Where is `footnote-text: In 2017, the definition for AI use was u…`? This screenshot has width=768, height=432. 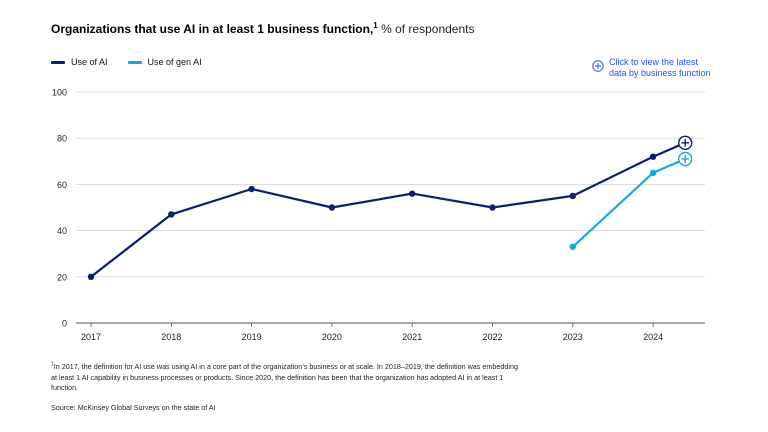 footnote-text: In 2017, the definition for AI use was u… is located at coordinates (284, 377).